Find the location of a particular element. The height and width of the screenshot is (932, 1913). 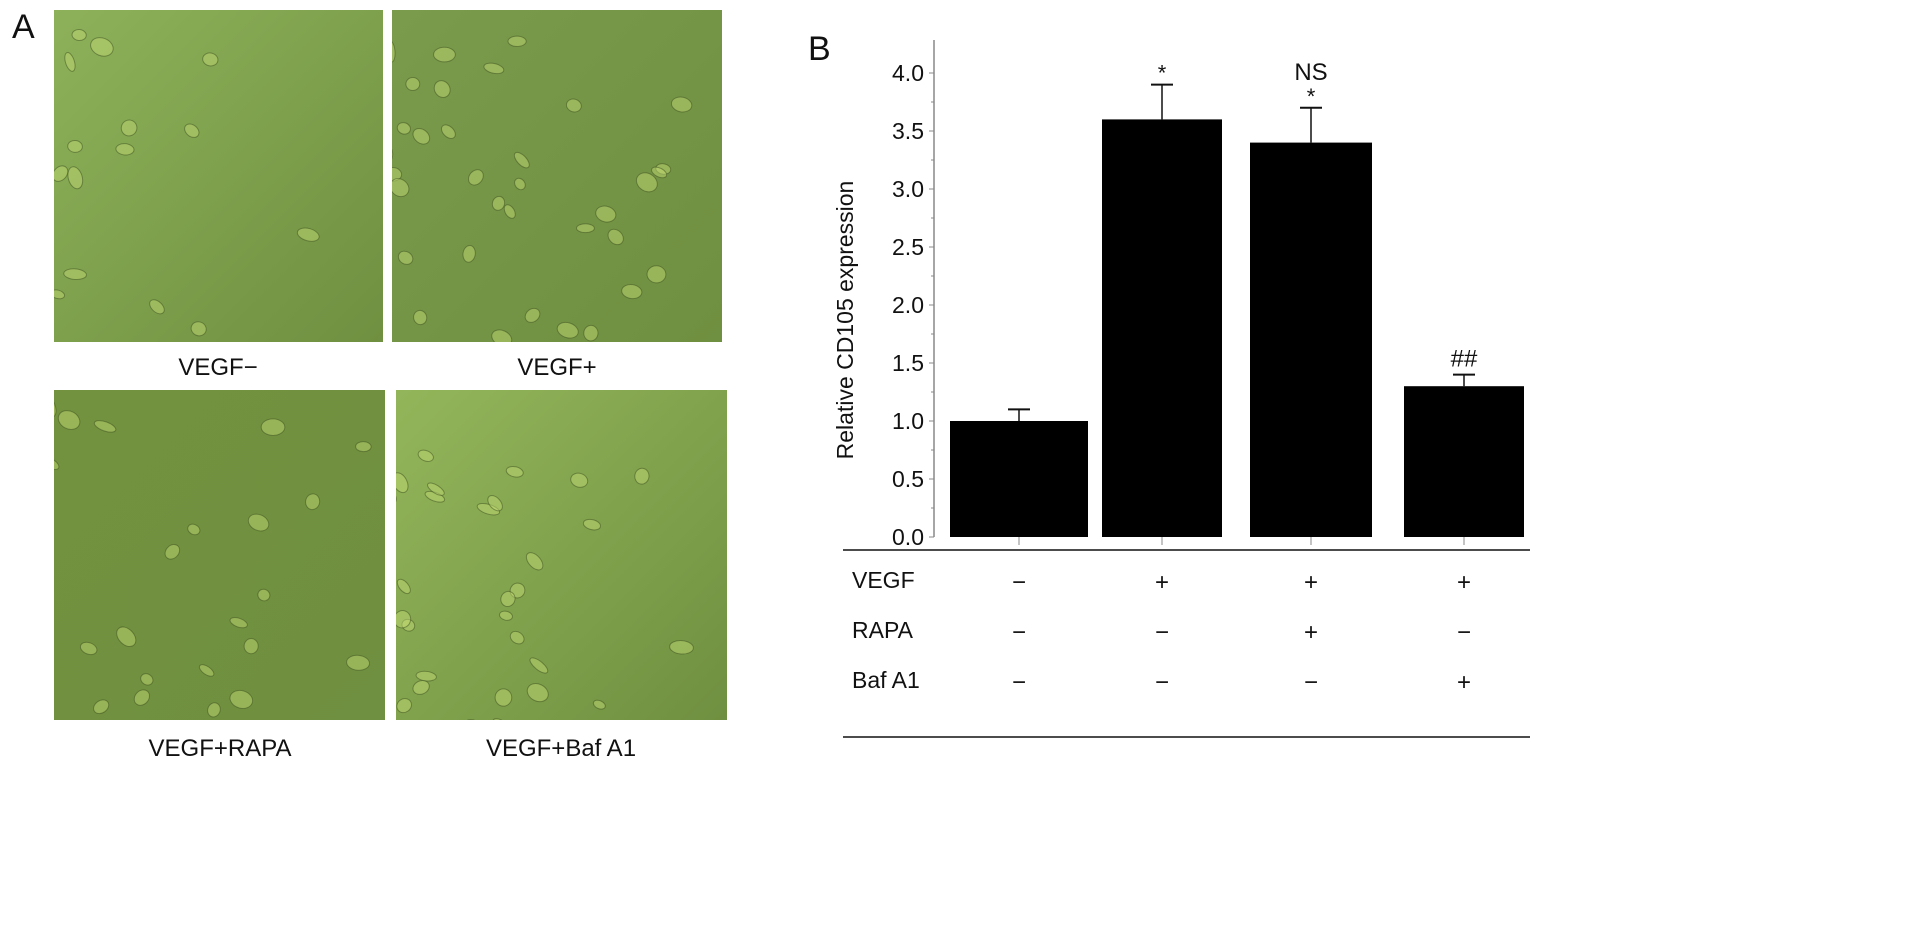

y-tick-label: 1.0 is located at coordinates (908, 421).